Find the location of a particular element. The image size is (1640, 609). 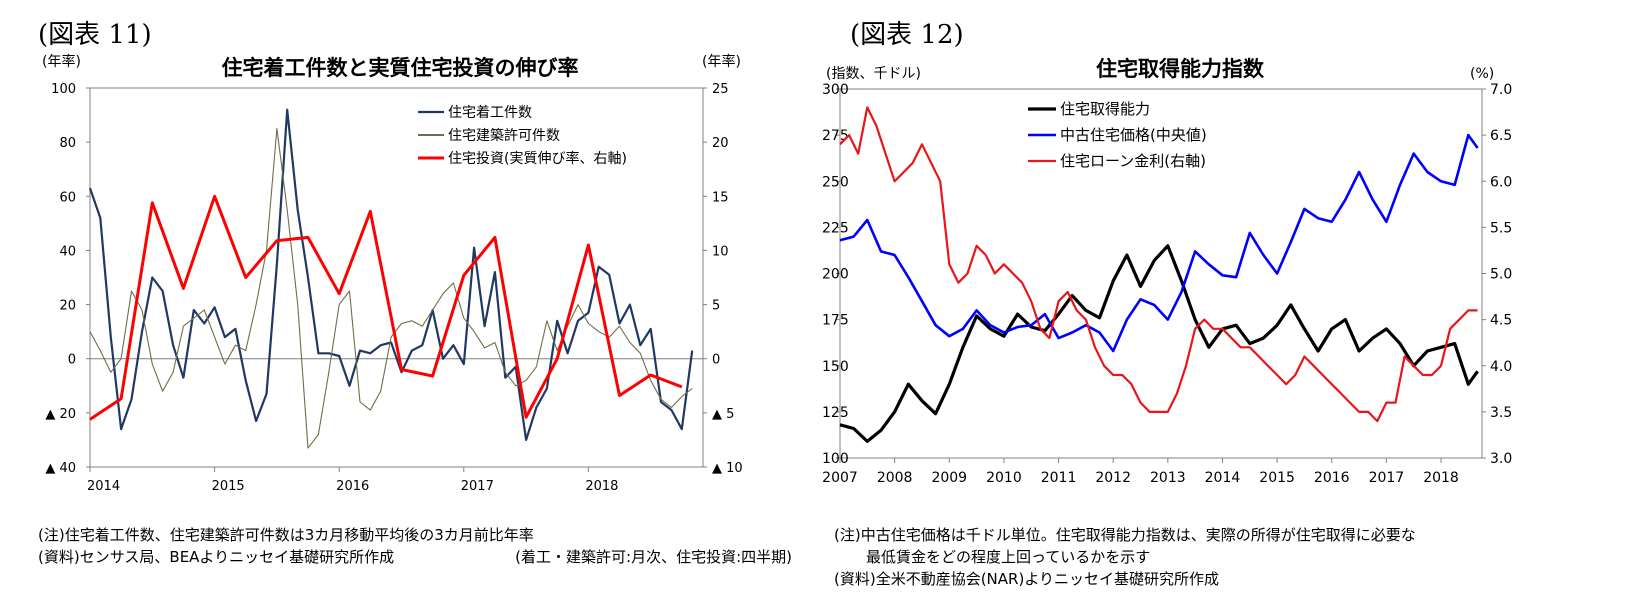

legend-label-1: 住宅着工件数 is located at coordinates (490, 113).